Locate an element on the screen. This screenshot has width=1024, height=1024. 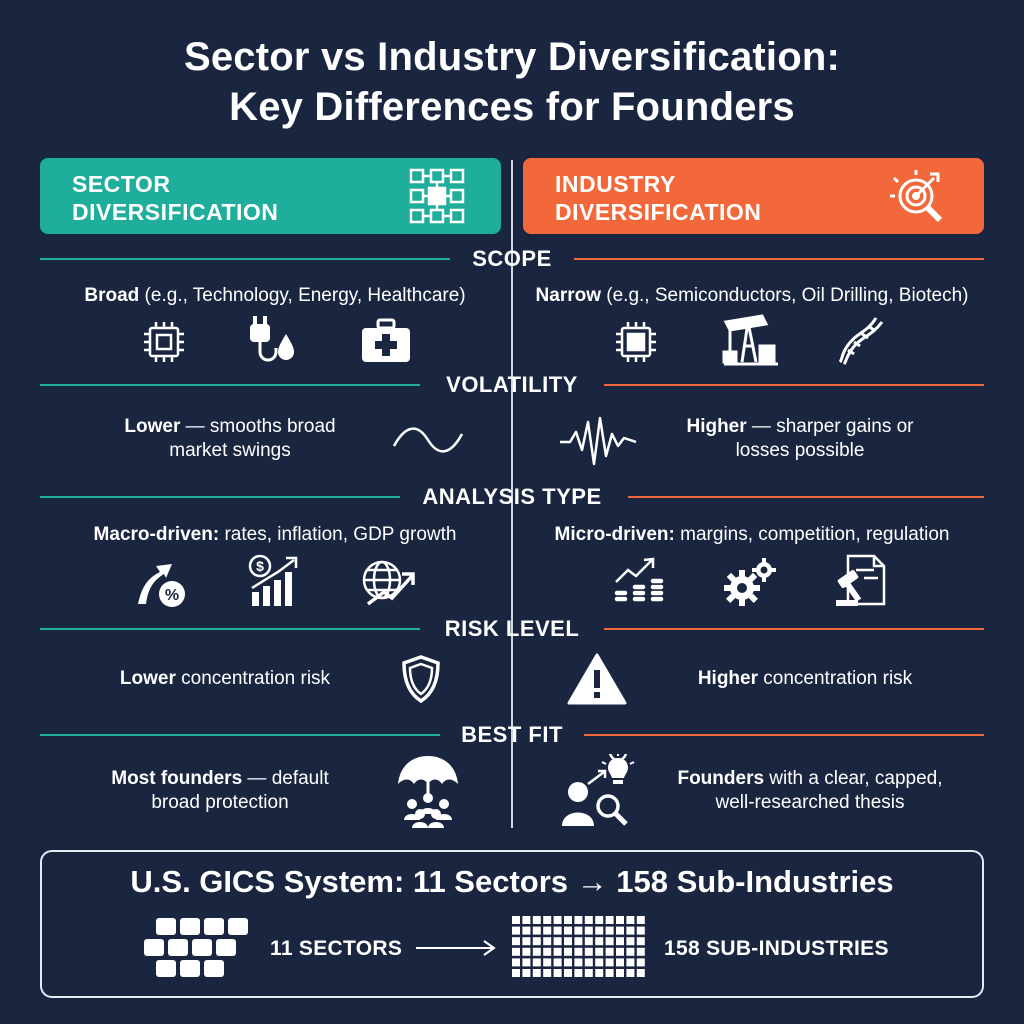
bestfit-left-line-1: Most founders — default is located at coordinates (220, 779).